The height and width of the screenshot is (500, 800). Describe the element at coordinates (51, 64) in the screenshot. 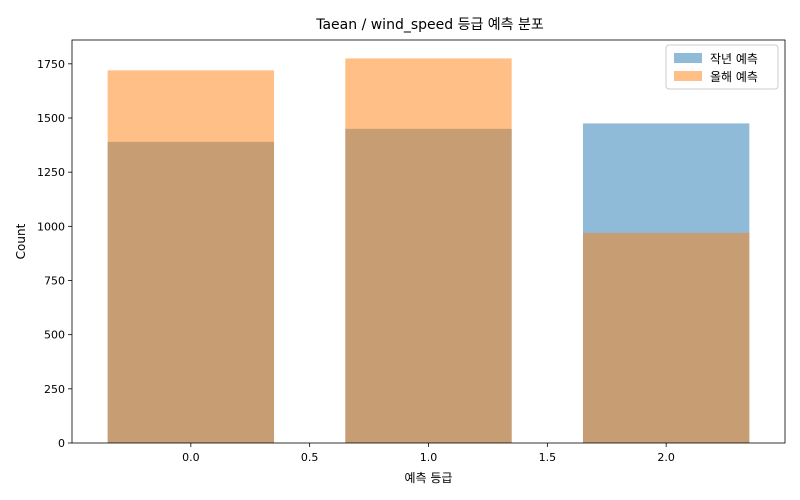

I see `y-tick-label: 1750` at that location.